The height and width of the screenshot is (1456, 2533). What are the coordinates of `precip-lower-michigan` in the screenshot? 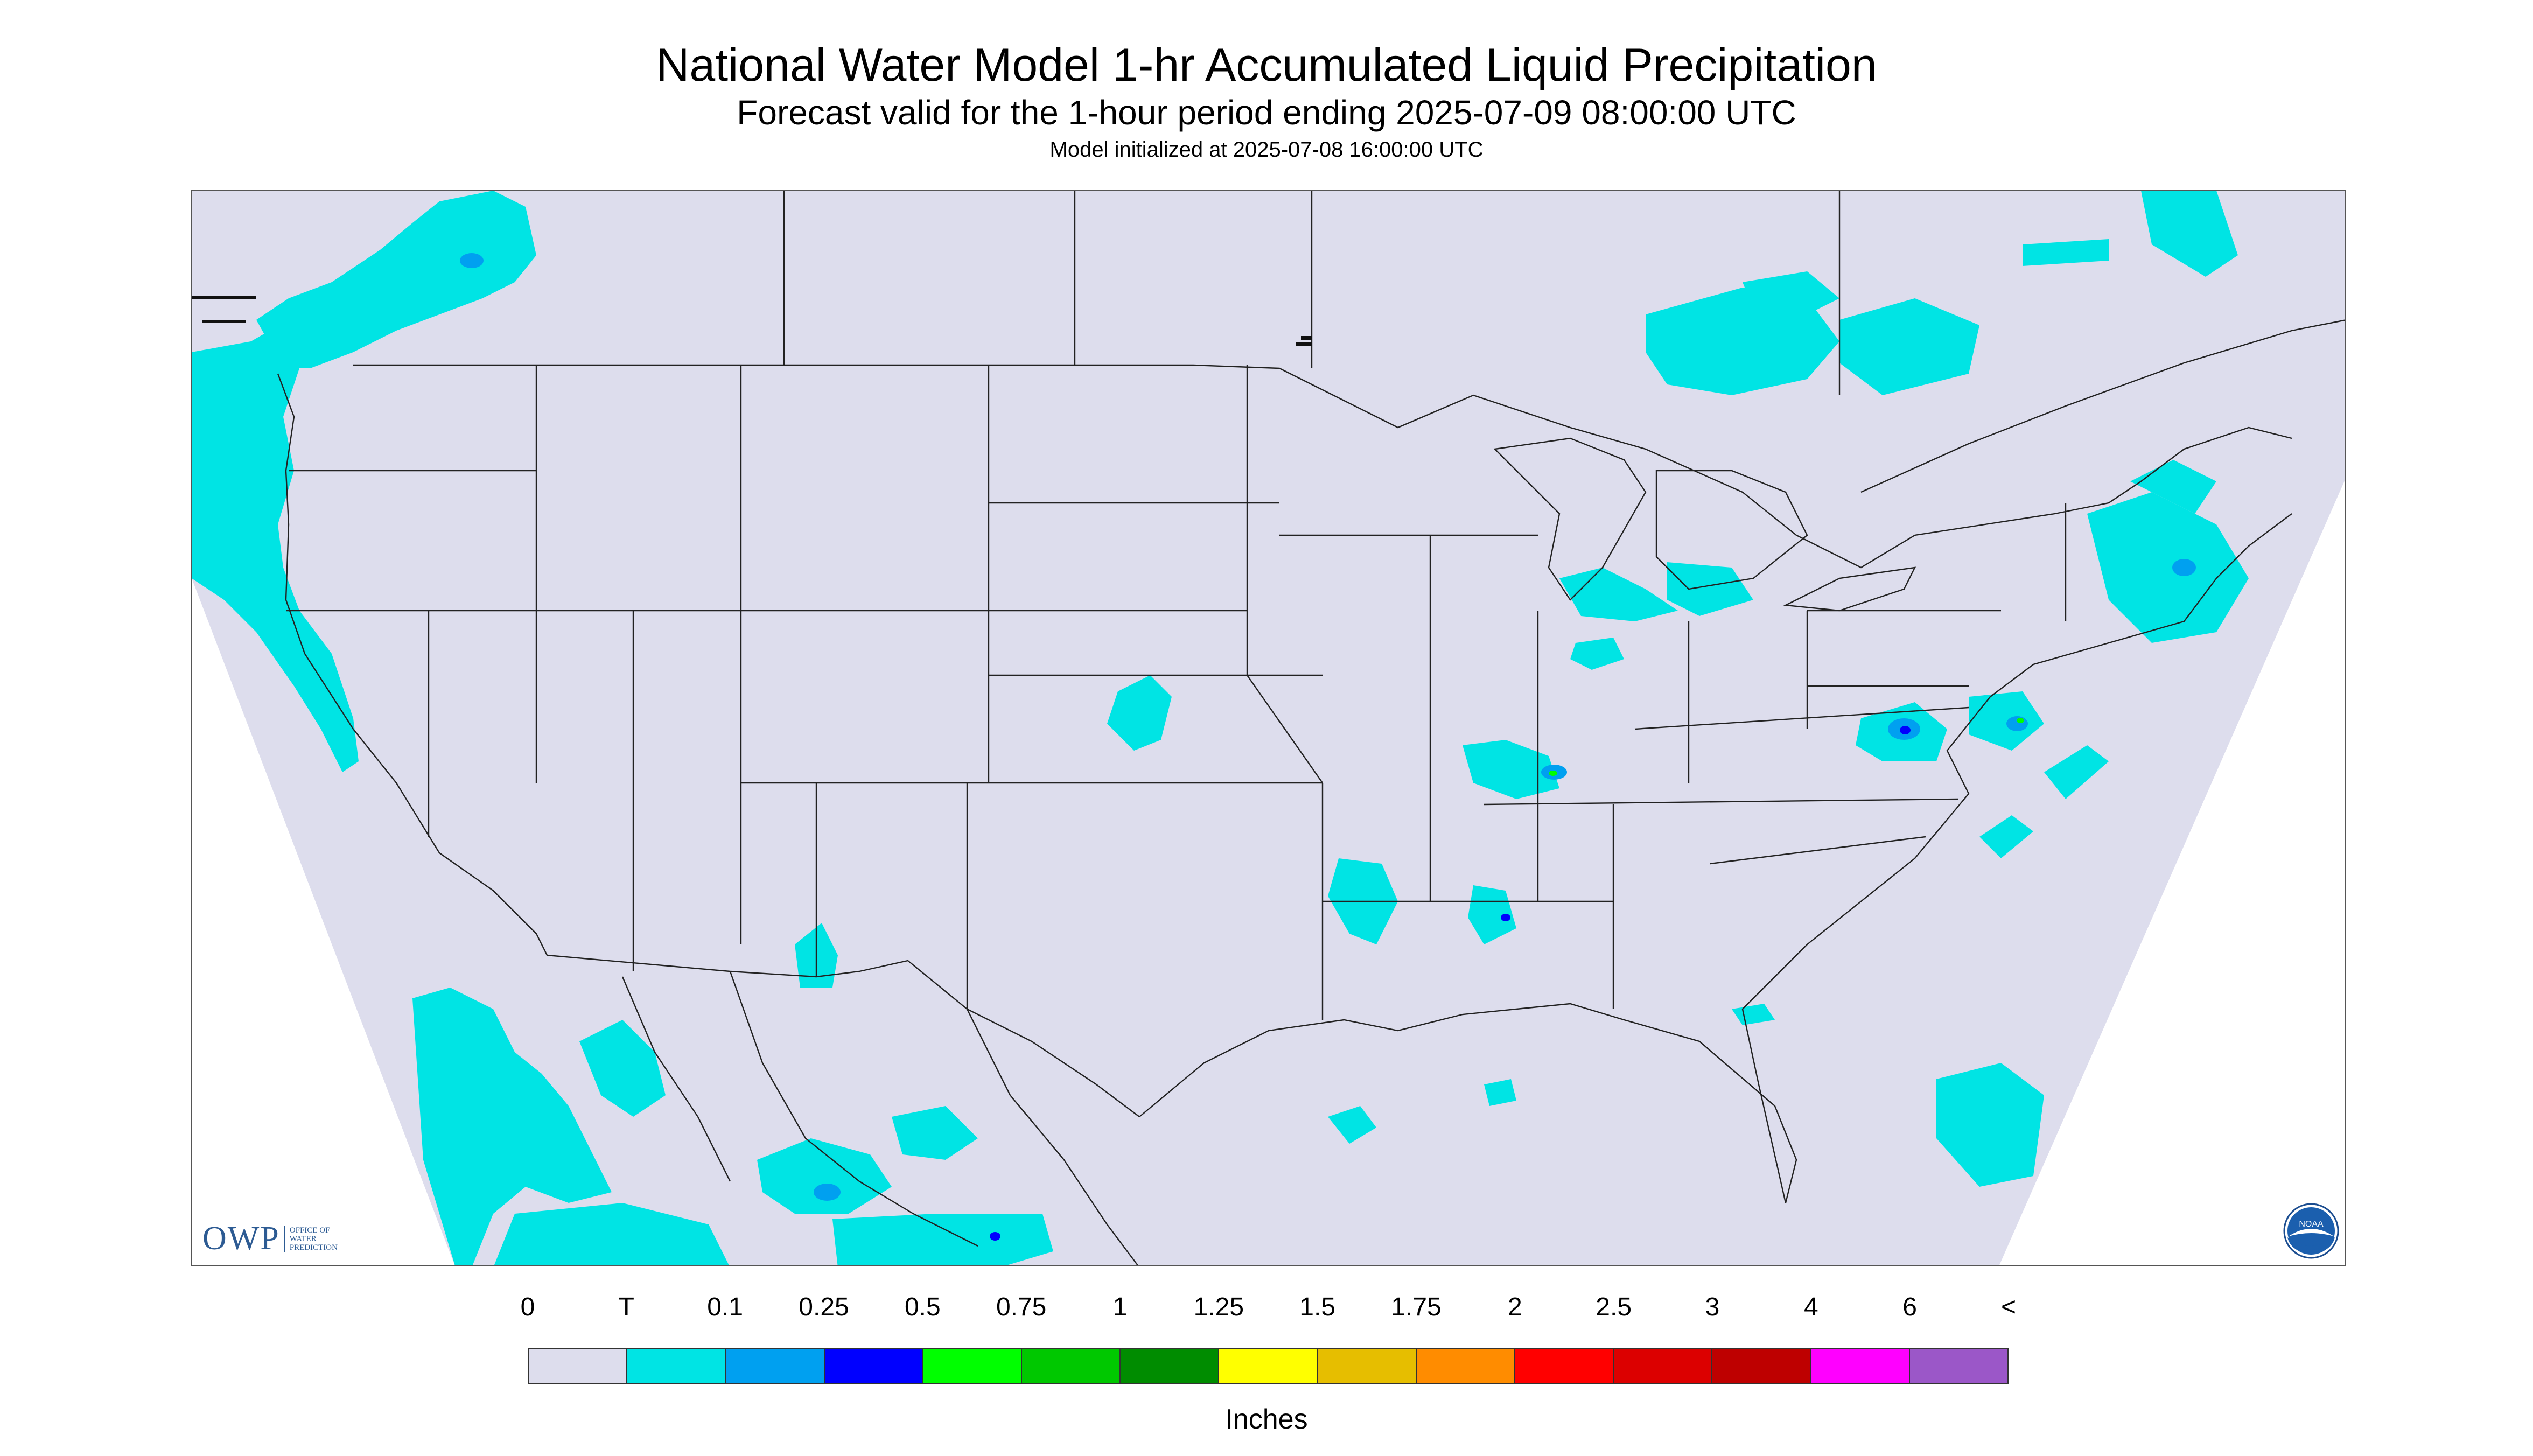 It's located at (1710, 589).